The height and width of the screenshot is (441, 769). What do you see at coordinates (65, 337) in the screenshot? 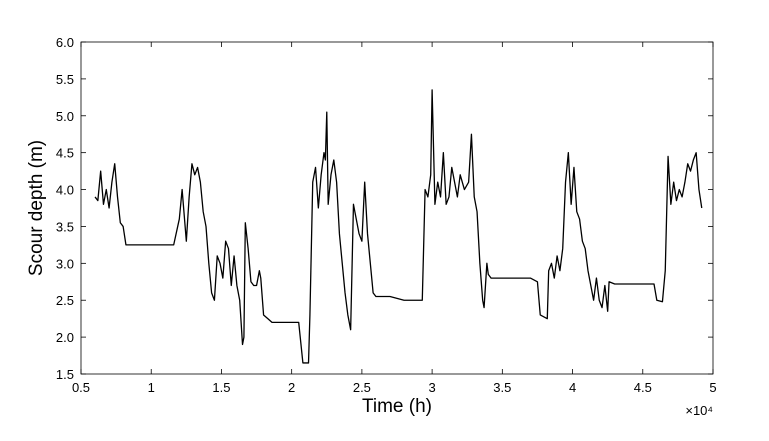
I see `y-tick-label: 2.0` at bounding box center [65, 337].